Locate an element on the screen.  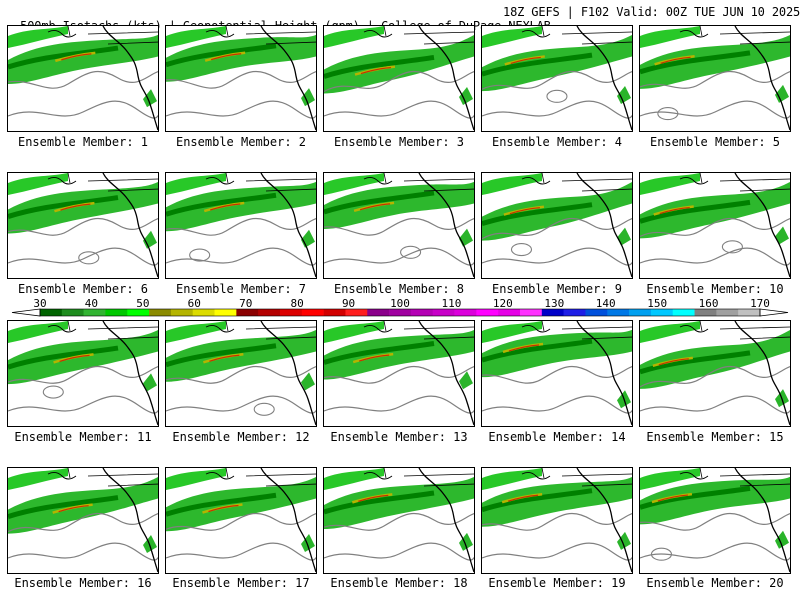
colorbar-arrow-left is located at coordinates (26, 312).